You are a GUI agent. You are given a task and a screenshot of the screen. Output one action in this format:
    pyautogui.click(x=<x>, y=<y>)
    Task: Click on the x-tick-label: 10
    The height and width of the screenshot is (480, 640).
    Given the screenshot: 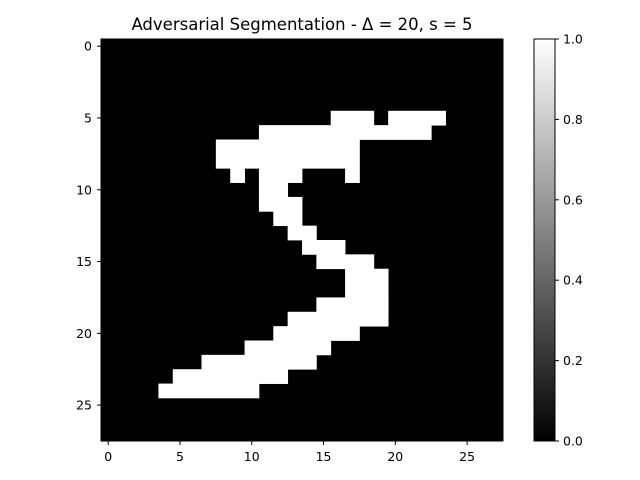 What is the action you would take?
    pyautogui.click(x=252, y=456)
    